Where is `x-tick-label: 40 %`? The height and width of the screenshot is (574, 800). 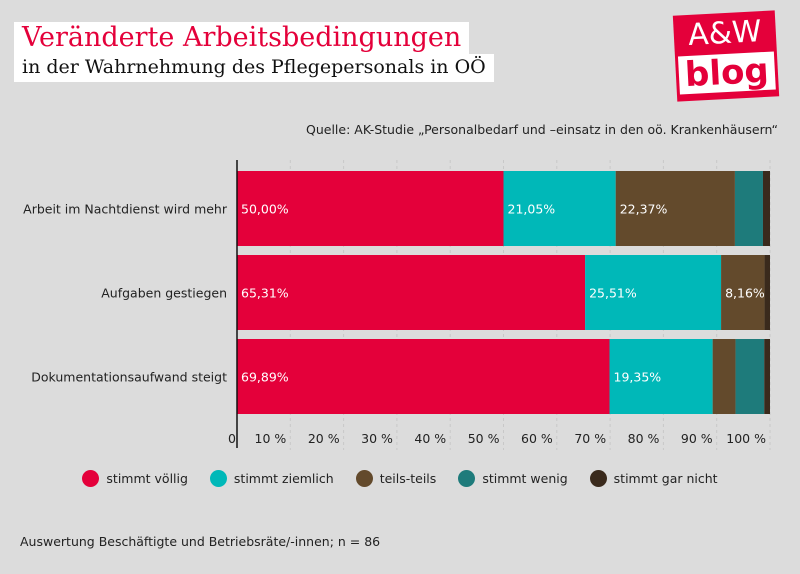
x-tick-label: 40 % is located at coordinates (430, 438).